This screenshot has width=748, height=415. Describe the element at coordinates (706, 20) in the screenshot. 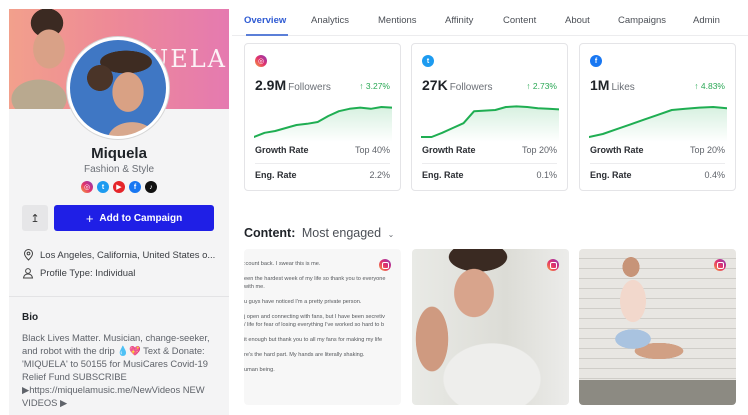

I see `tab-admin: Admin` at that location.